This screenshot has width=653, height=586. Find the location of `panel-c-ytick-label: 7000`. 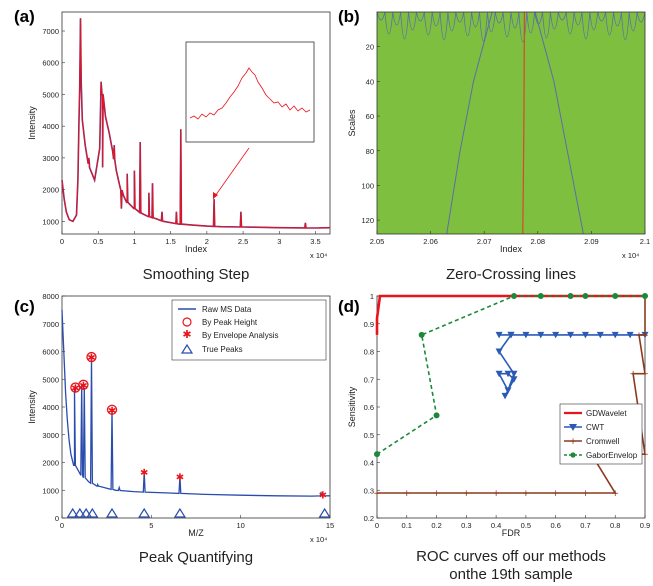

panel-c-ytick-label: 7000 is located at coordinates (50, 324).